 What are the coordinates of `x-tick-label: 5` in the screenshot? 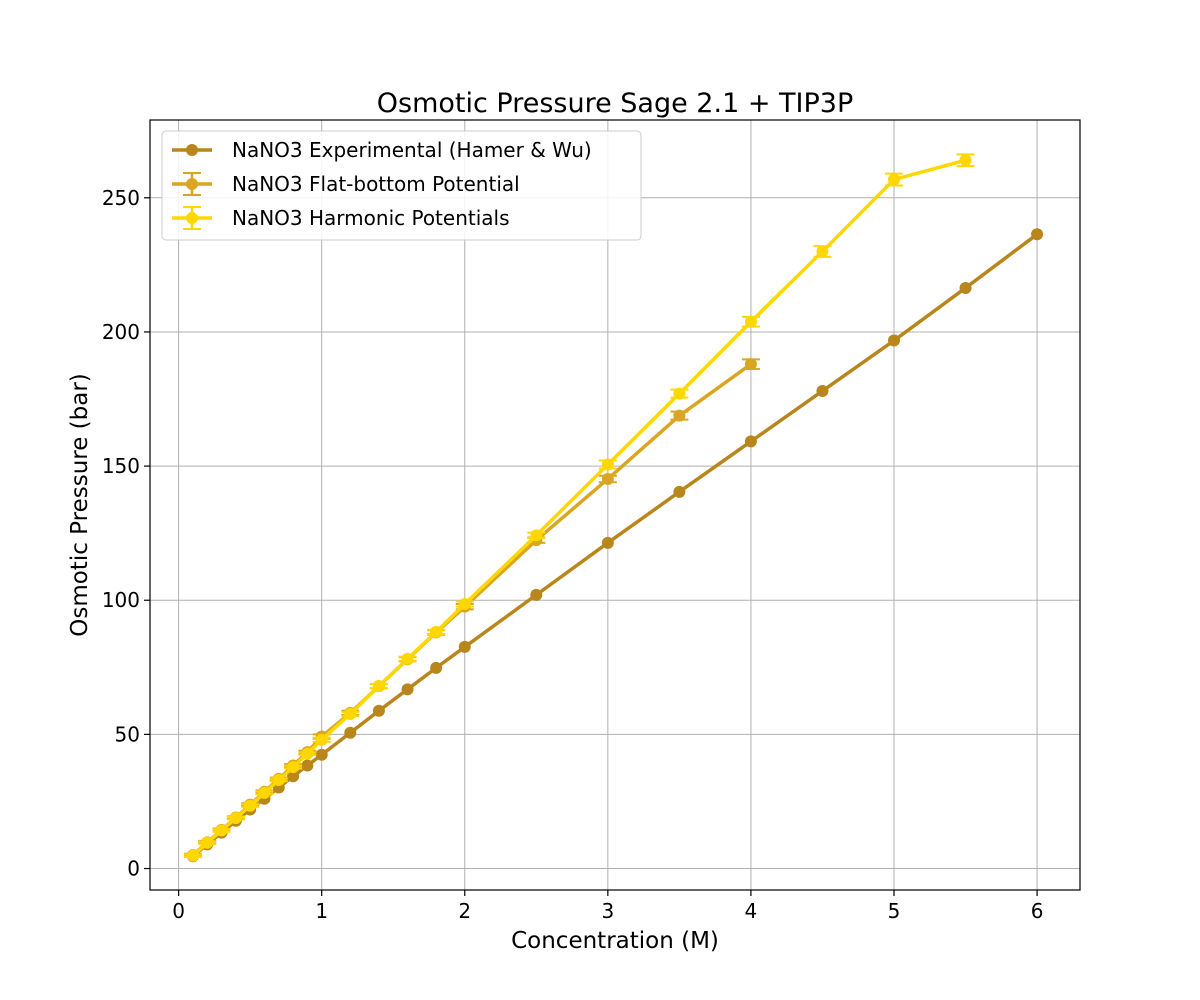 It's located at (894, 911).